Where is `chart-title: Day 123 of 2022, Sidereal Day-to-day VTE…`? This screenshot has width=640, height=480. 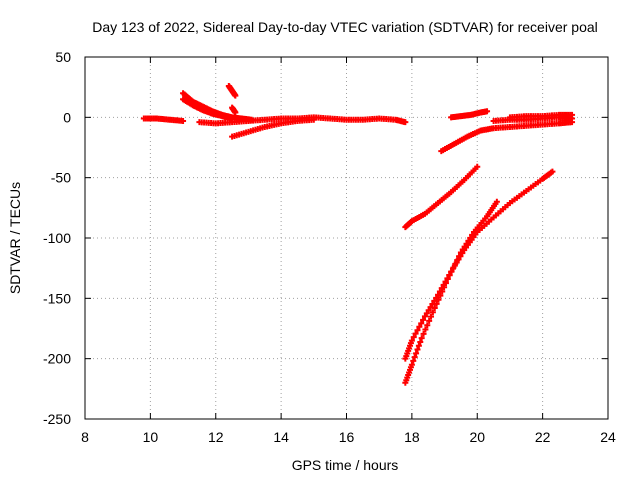
chart-title: Day 123 of 2022, Sidereal Day-to-day VTE… is located at coordinates (345, 27).